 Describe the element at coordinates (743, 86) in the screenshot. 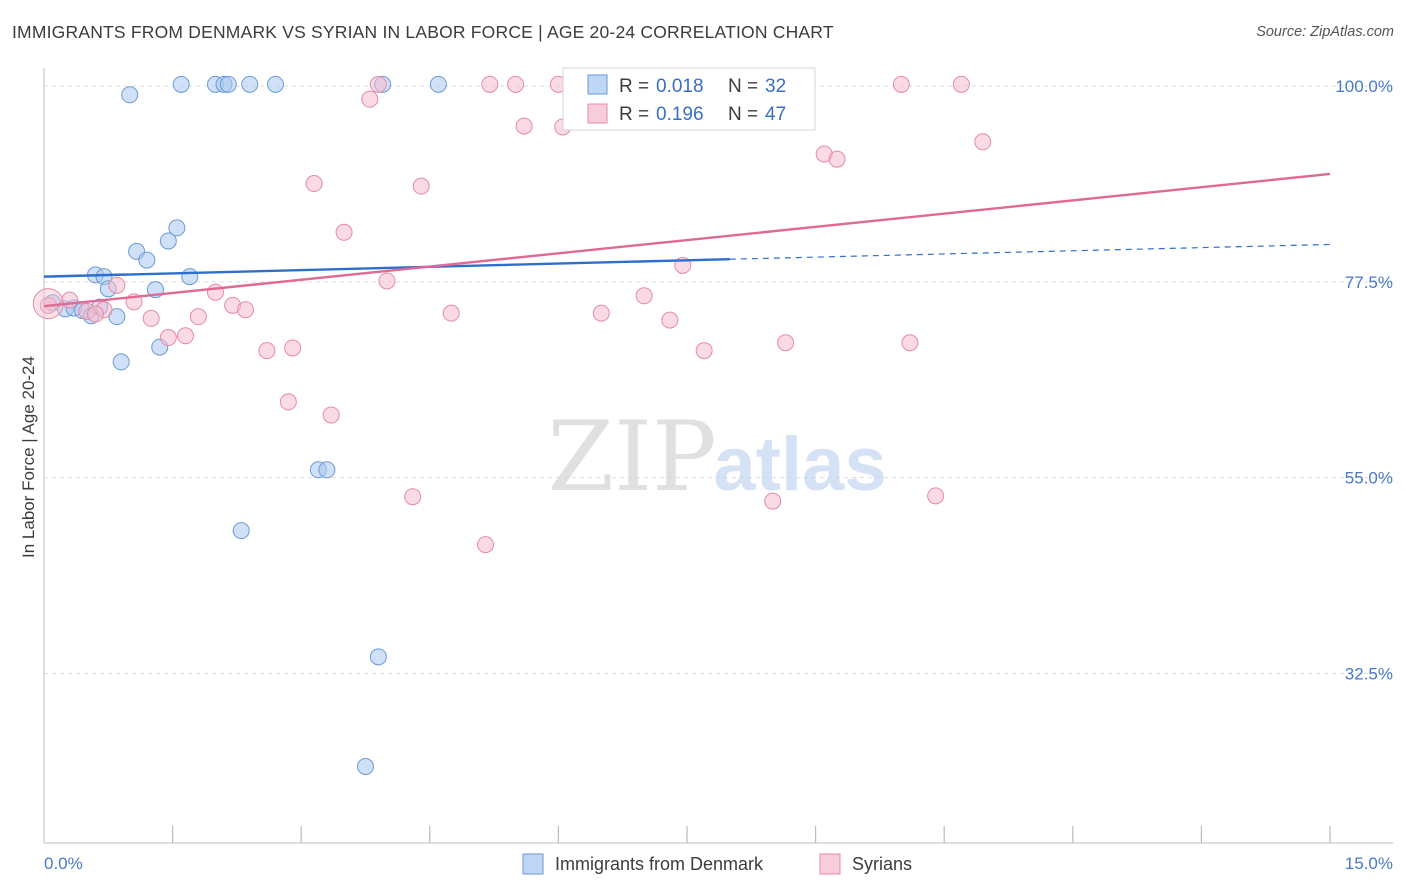

I see `stats-n-label-denmark: N =` at that location.